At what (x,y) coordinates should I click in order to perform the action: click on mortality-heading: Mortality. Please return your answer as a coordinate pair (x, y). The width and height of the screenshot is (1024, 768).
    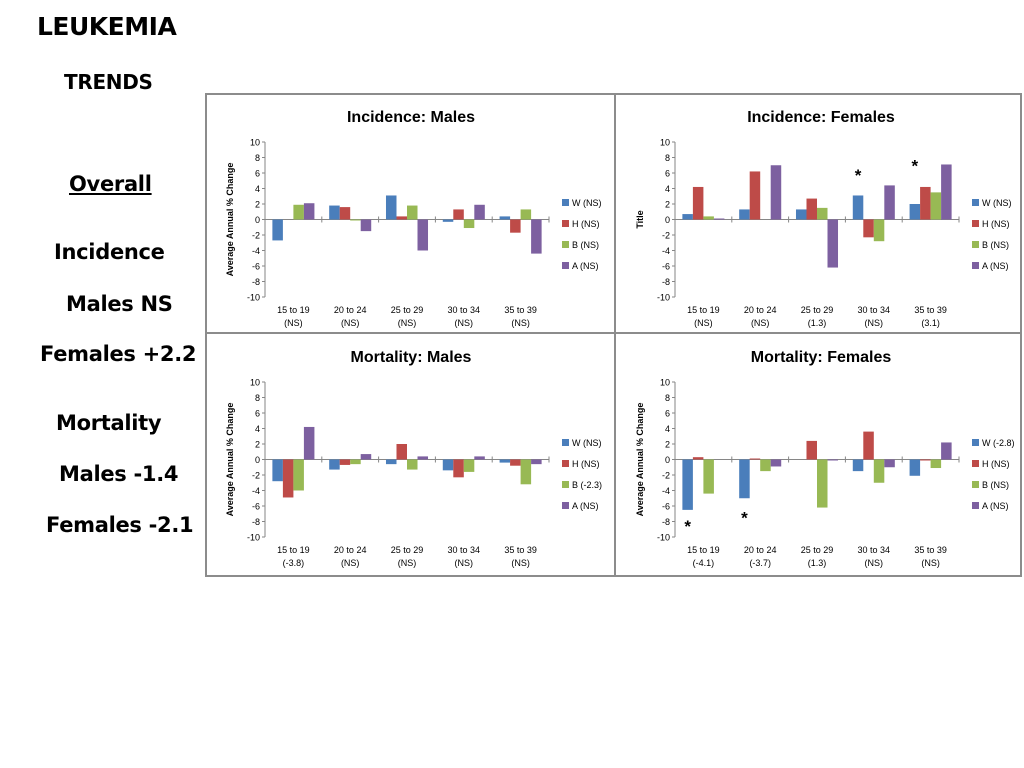
    Looking at the image, I should click on (109, 423).